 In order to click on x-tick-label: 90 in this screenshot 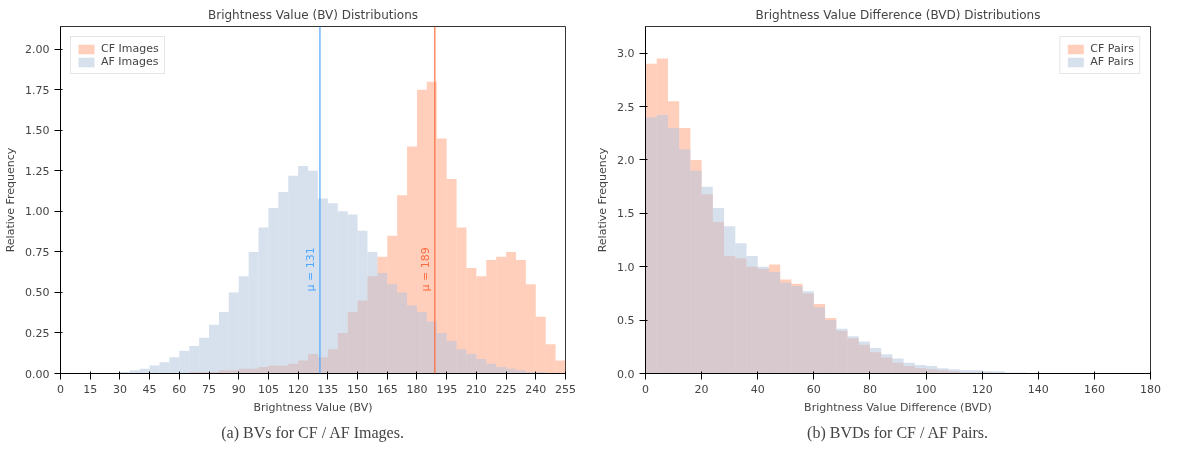, I will do `click(238, 389)`.